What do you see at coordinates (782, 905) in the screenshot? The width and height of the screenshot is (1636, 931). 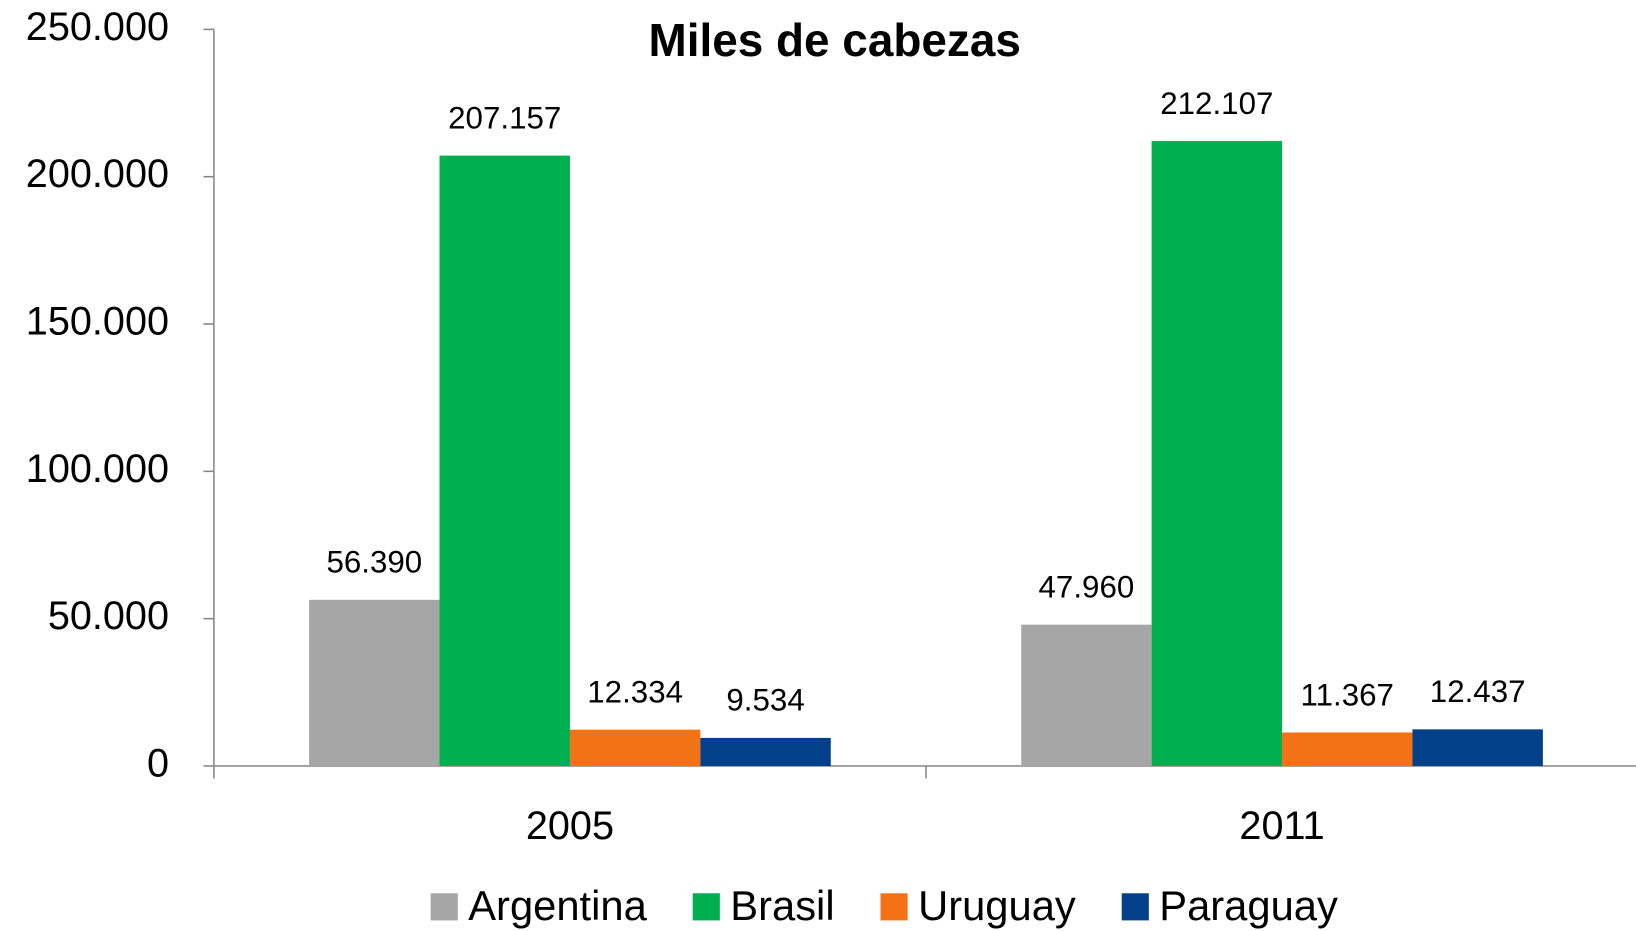 I see `legend-label: Brasil` at bounding box center [782, 905].